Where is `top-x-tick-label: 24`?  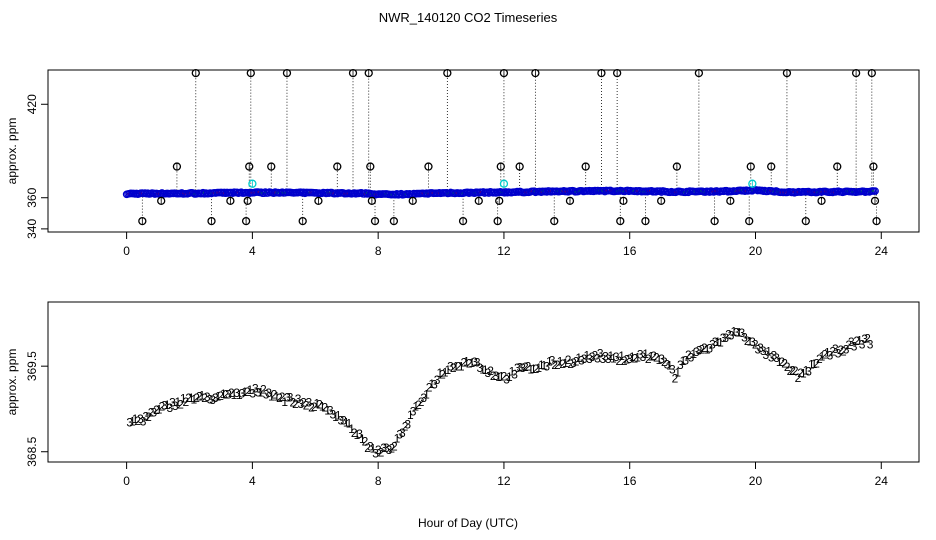
top-x-tick-label: 24 is located at coordinates (882, 251).